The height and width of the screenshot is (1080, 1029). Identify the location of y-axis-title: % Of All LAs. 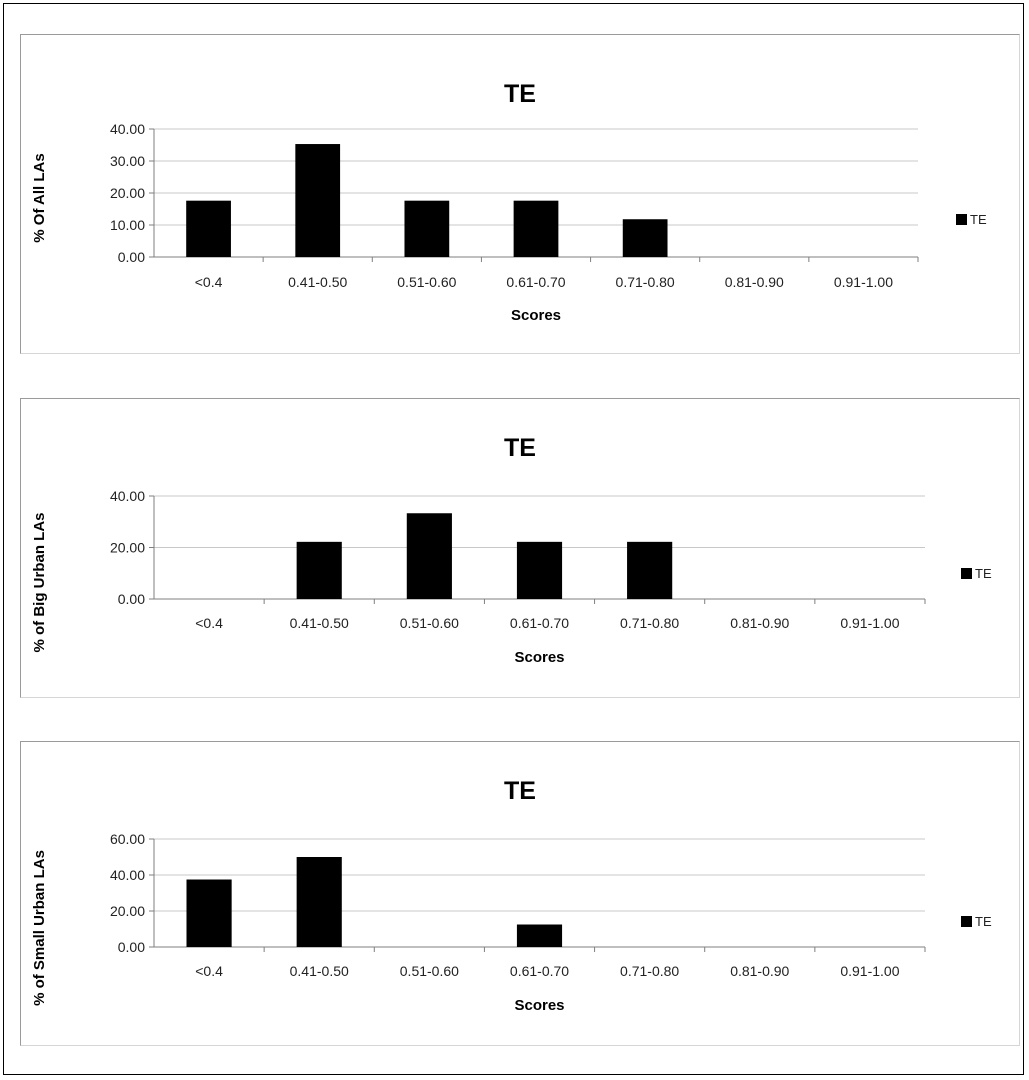
(39, 197).